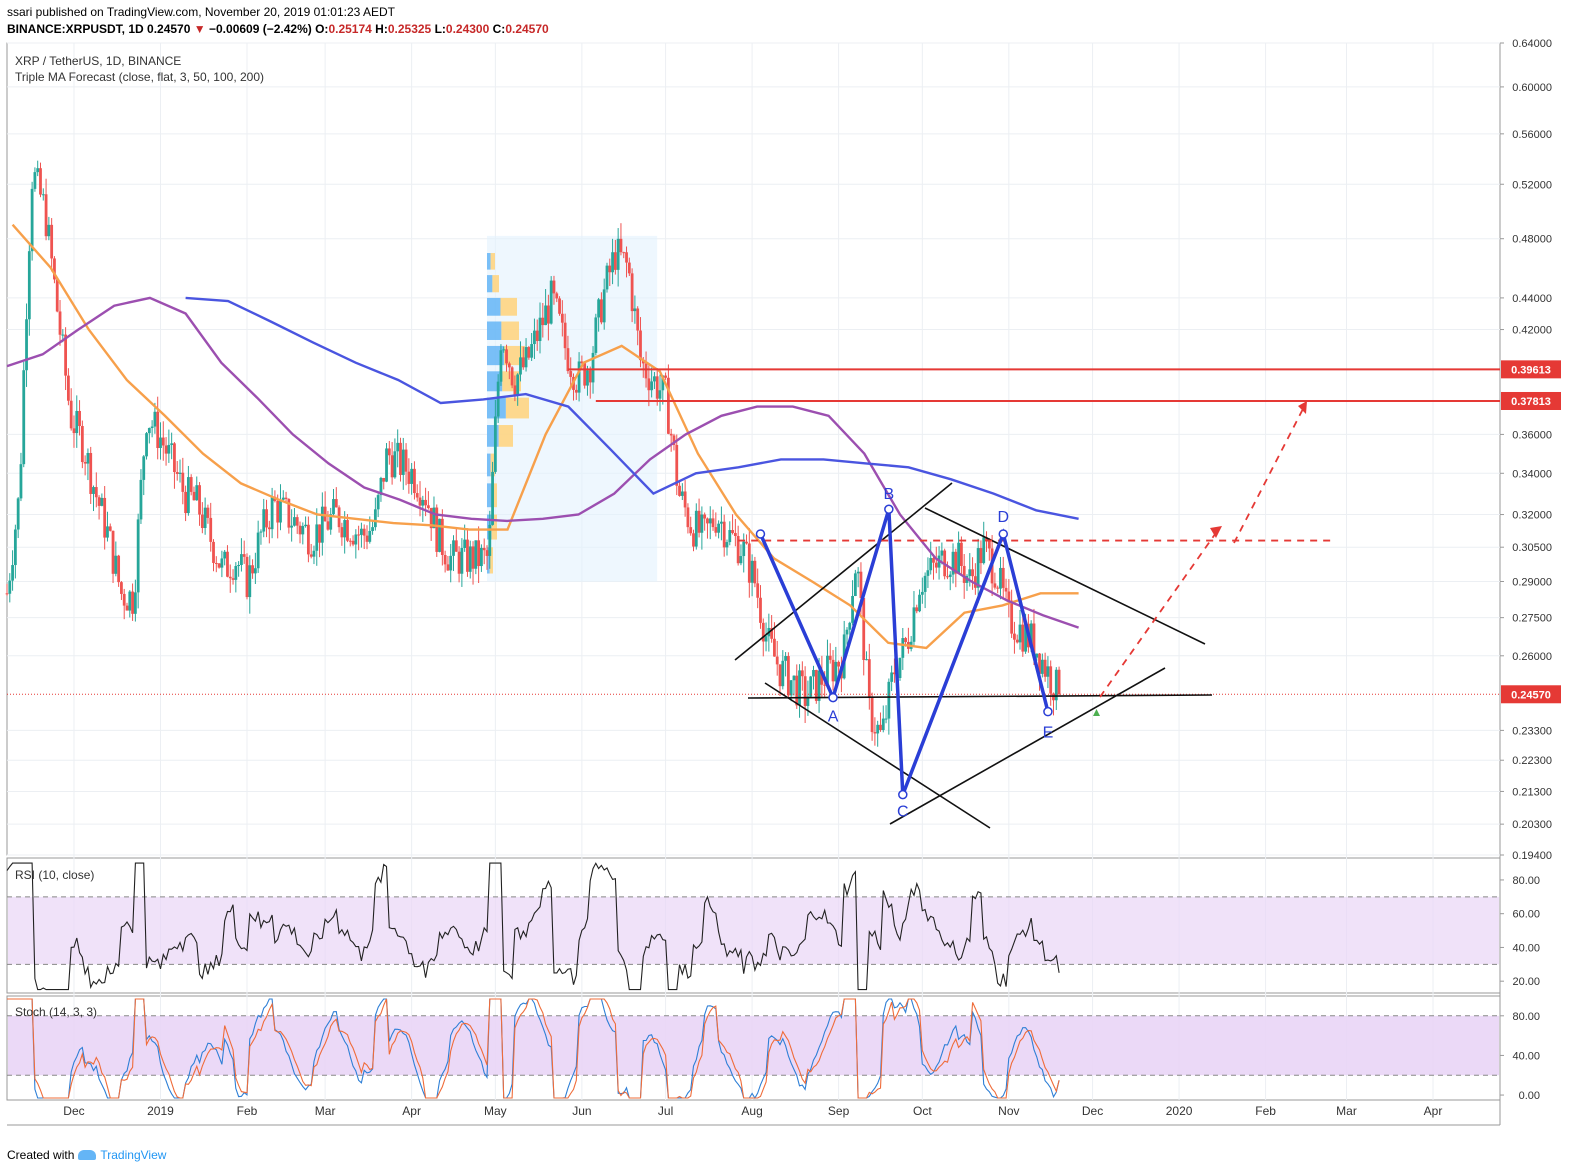 This screenshot has height=1175, width=1588. Describe the element at coordinates (1433, 1111) in the screenshot. I see `time-tick-label: Apr` at that location.